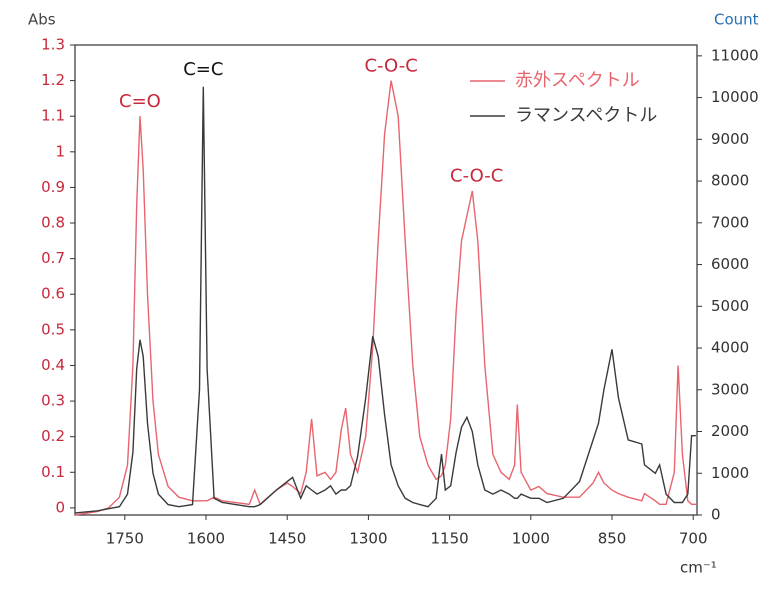 The width and height of the screenshot is (780, 602). I want to click on x-tick-label: 700, so click(693, 539).